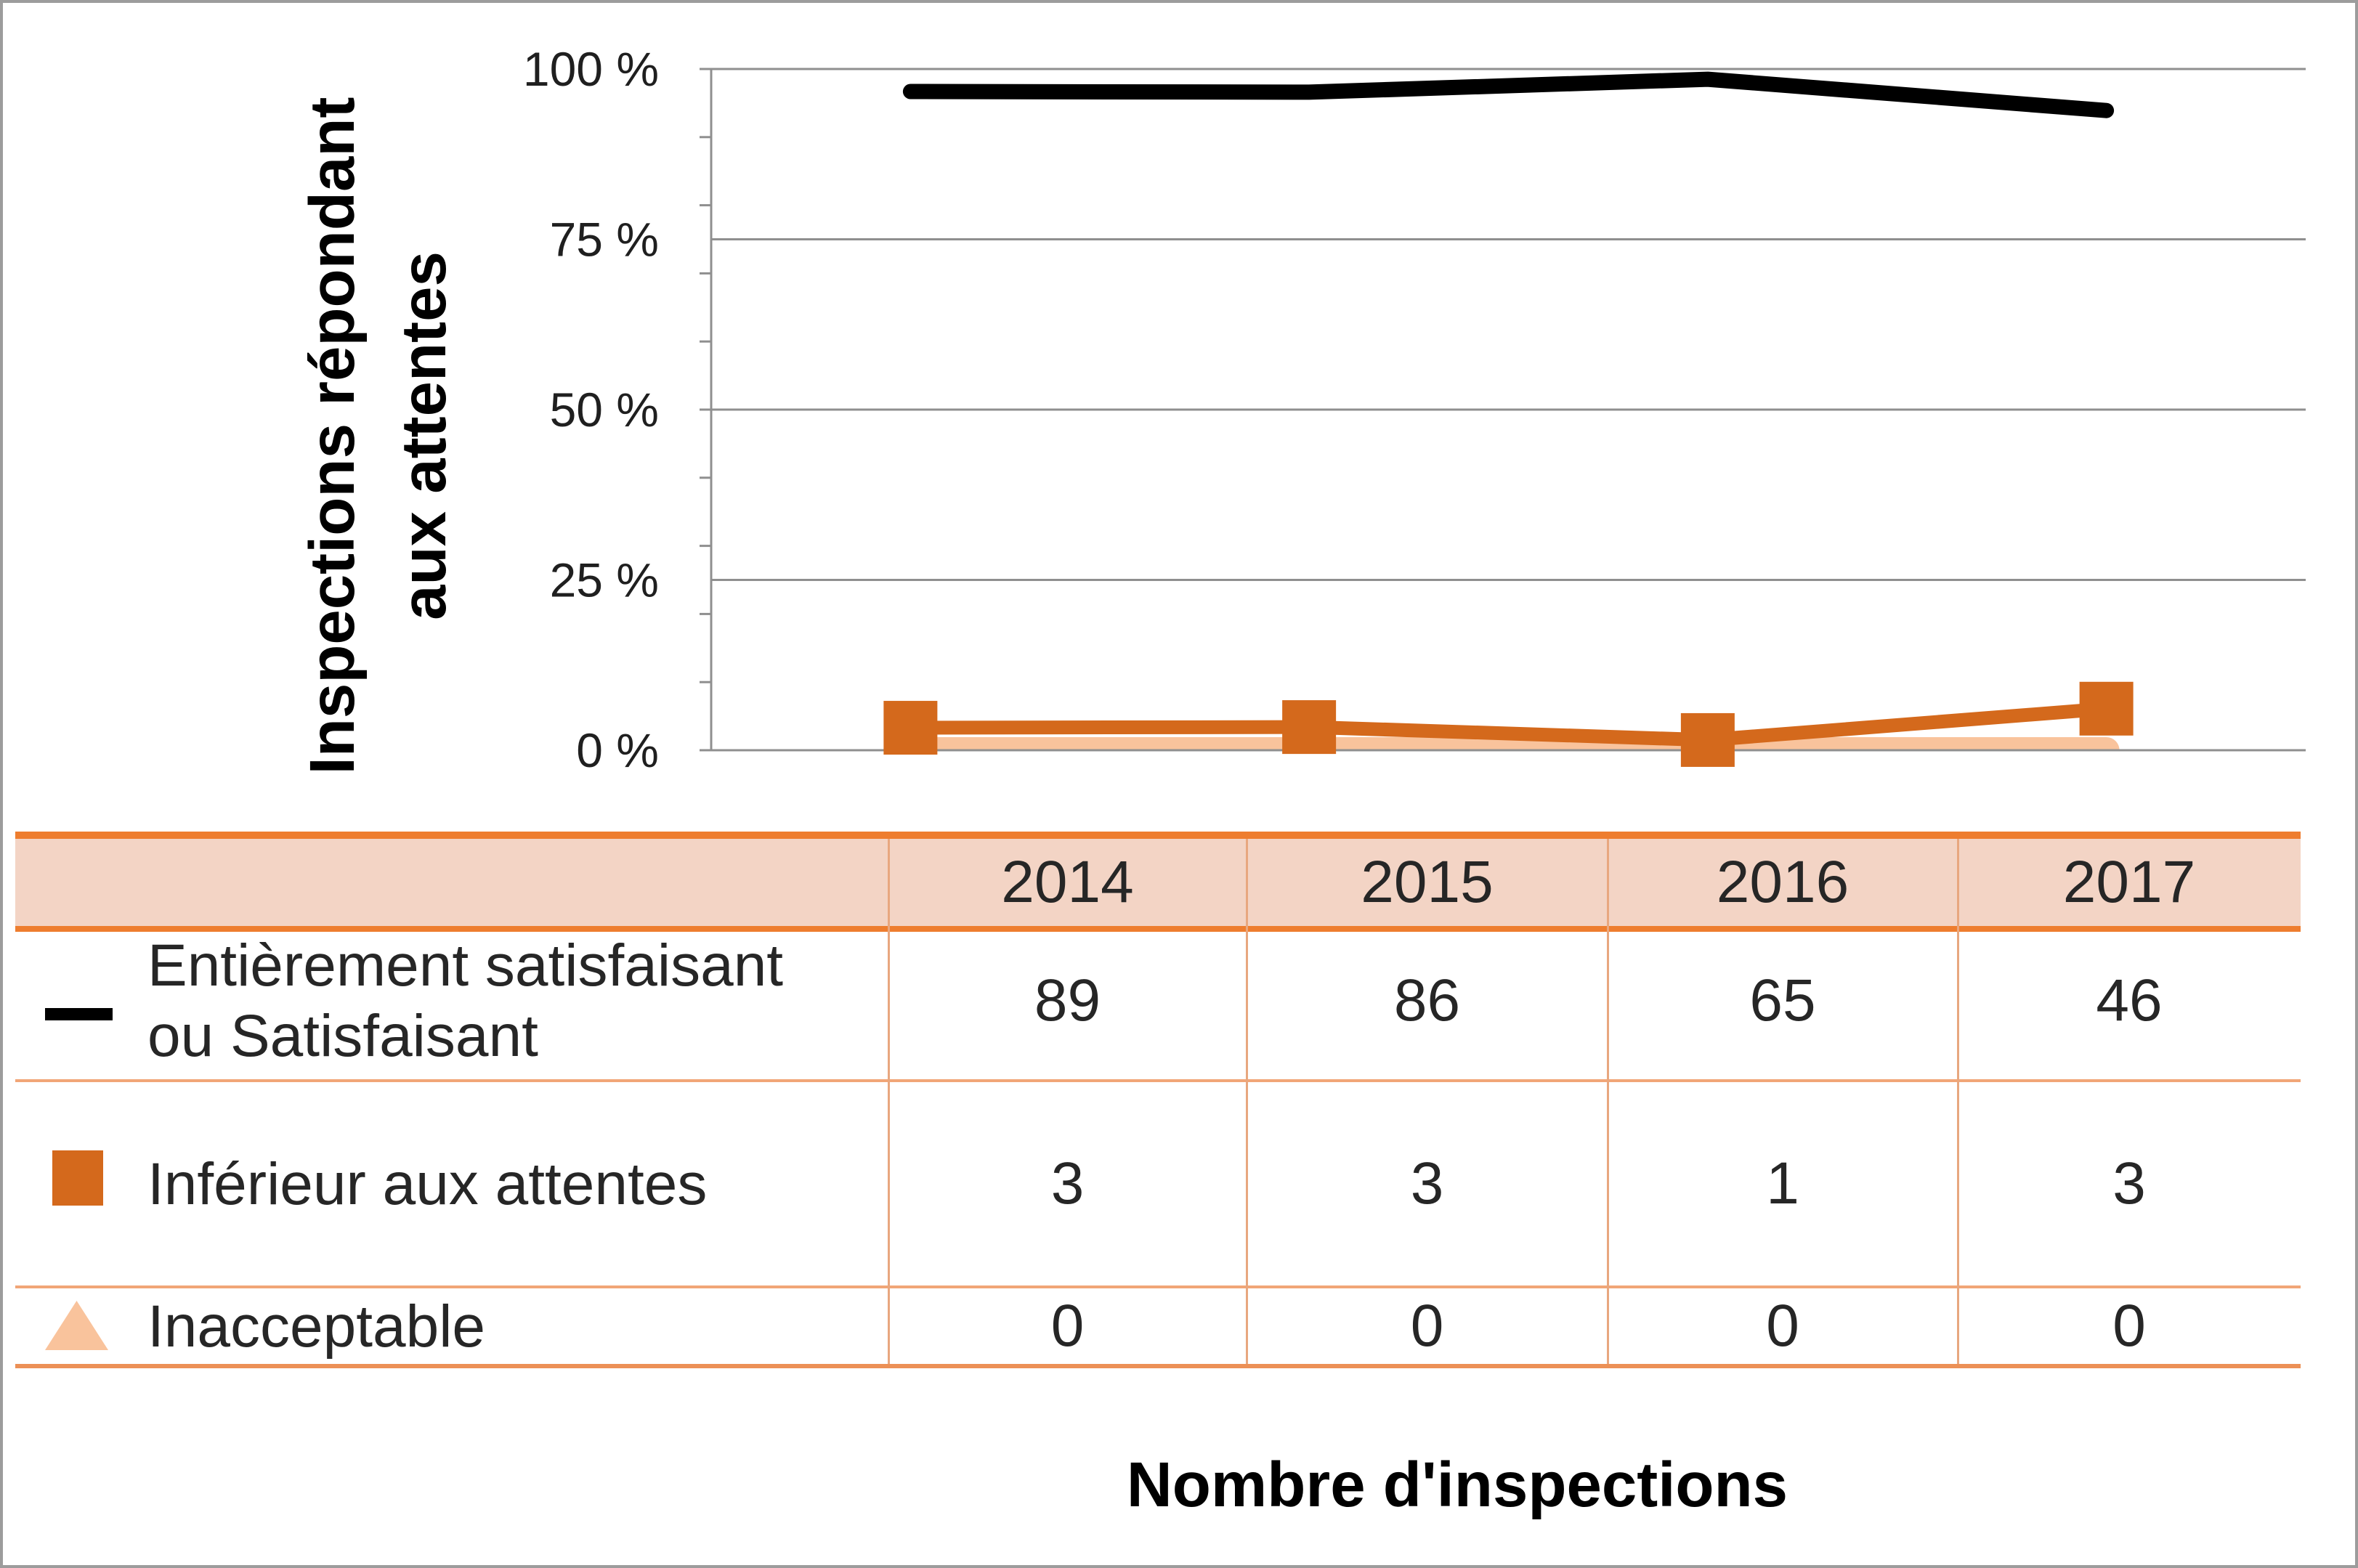 Image resolution: width=2358 pixels, height=1568 pixels. I want to click on cell-inferieur-2015: 3, so click(1427, 1183).